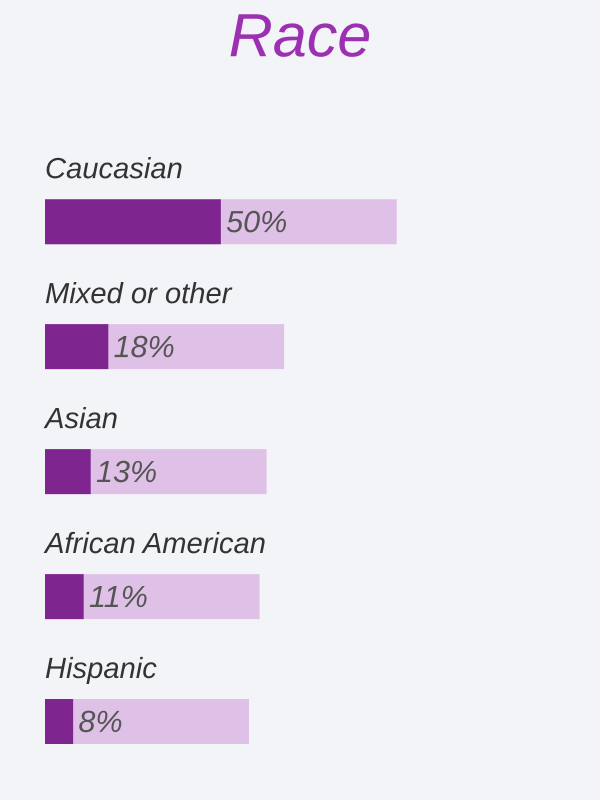  What do you see at coordinates (80, 417) in the screenshot?
I see `y-tick-label: Asian` at bounding box center [80, 417].